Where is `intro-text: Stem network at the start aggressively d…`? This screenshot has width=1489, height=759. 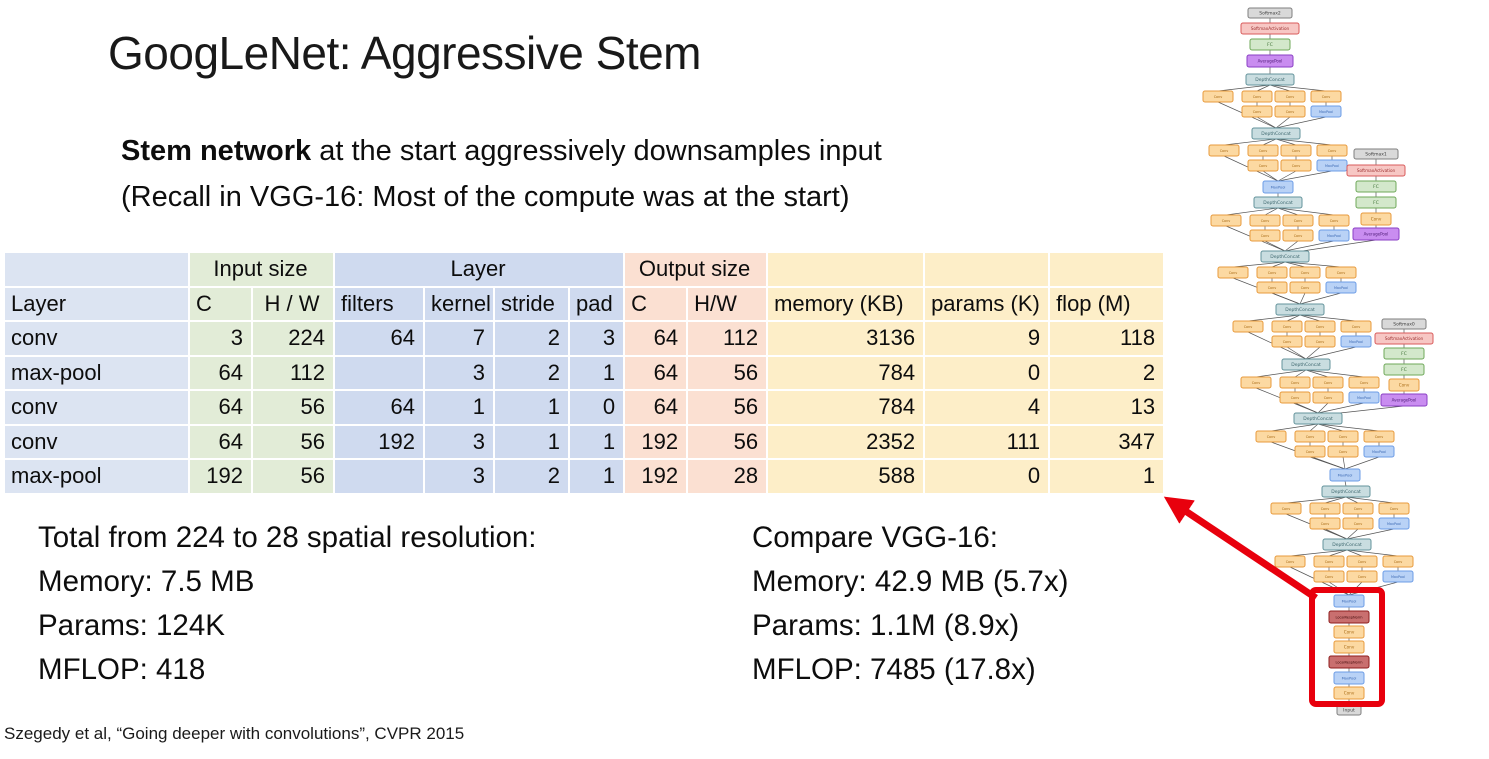 intro-text: Stem network at the start aggressively d… is located at coordinates (501, 174).